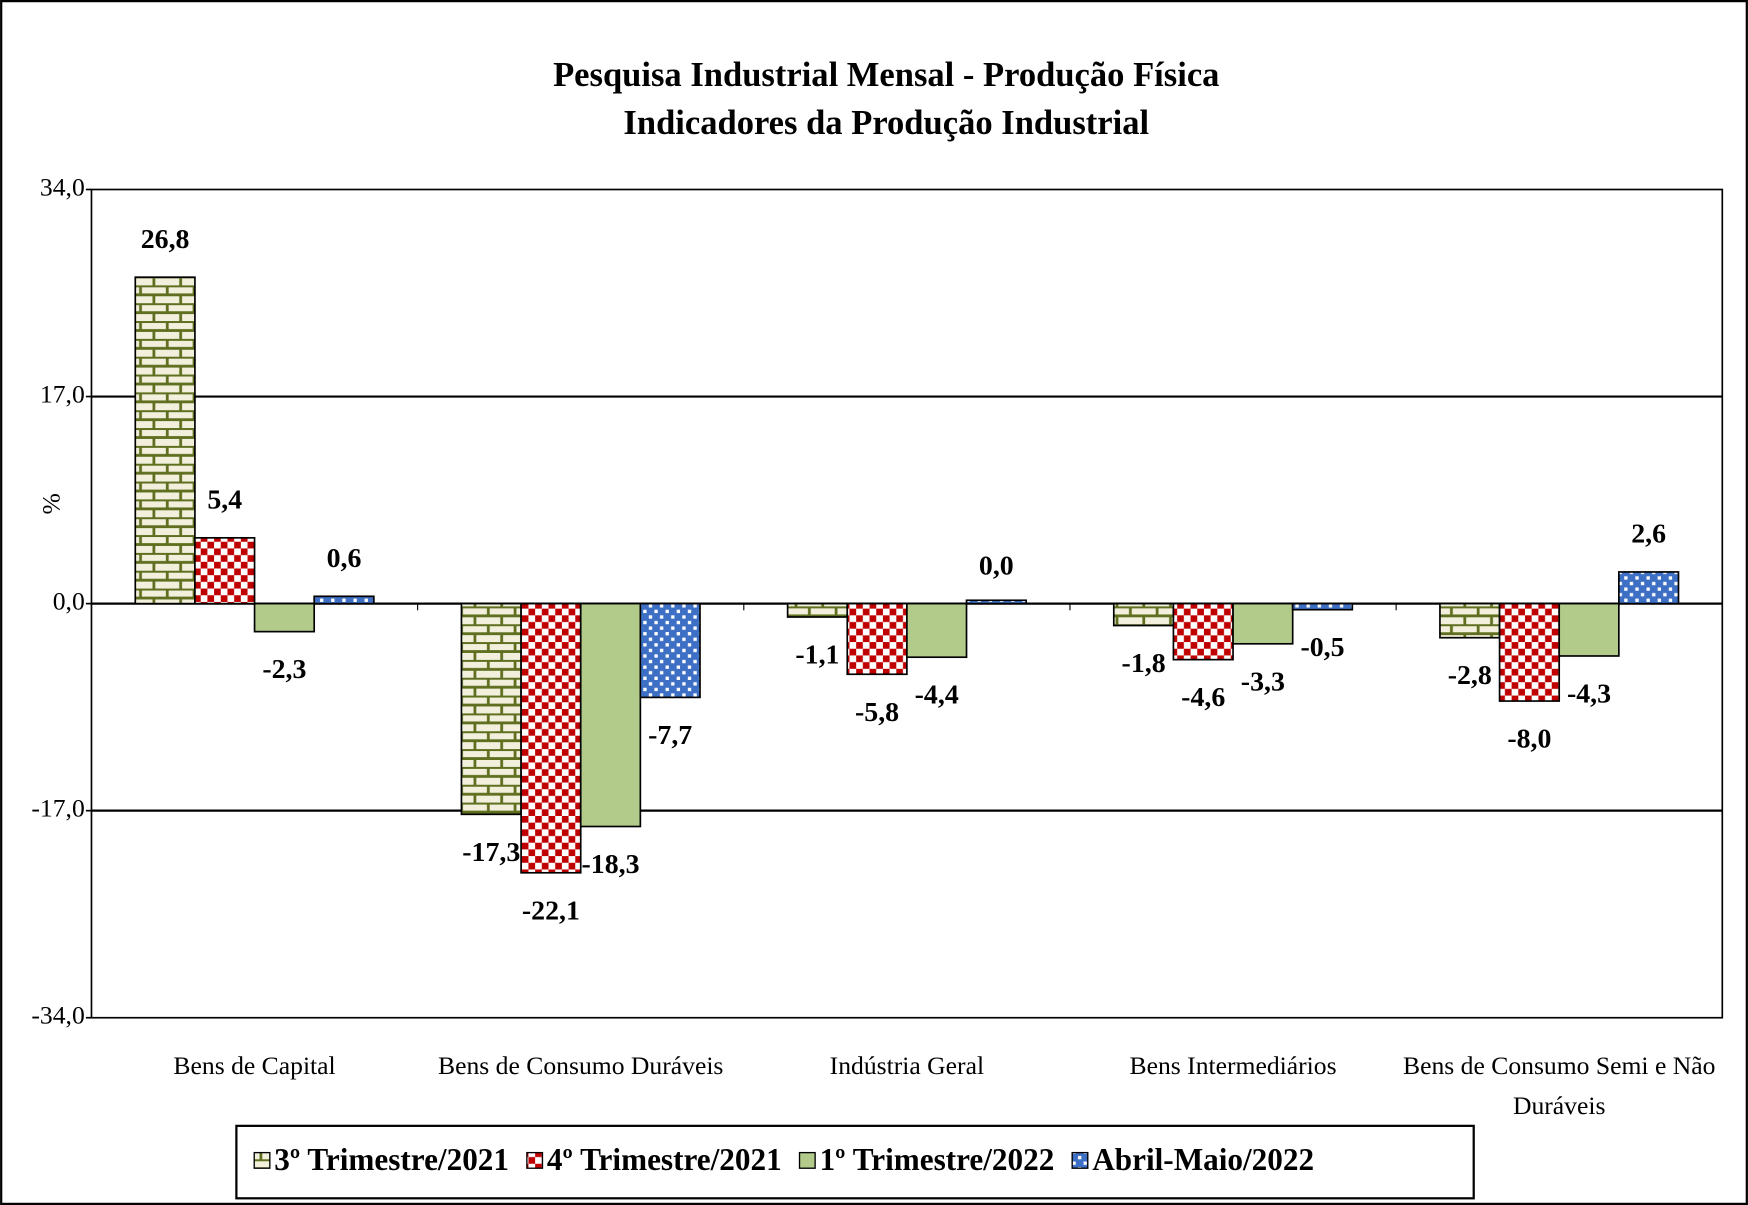 The image size is (1748, 1205). What do you see at coordinates (937, 1159) in the screenshot?
I see `legend-label: 1º Trimestre/2022` at bounding box center [937, 1159].